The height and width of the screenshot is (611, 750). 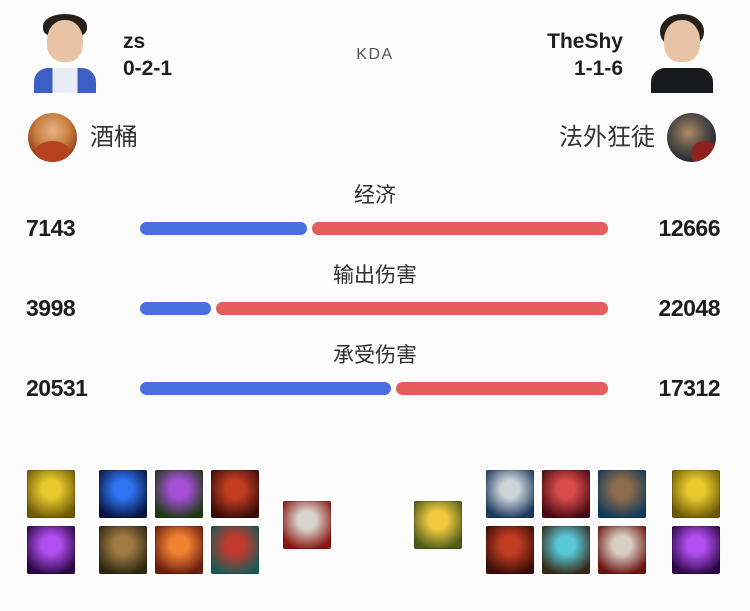 I want to click on oracle-lens-trinket-icon, so click(x=307, y=525).